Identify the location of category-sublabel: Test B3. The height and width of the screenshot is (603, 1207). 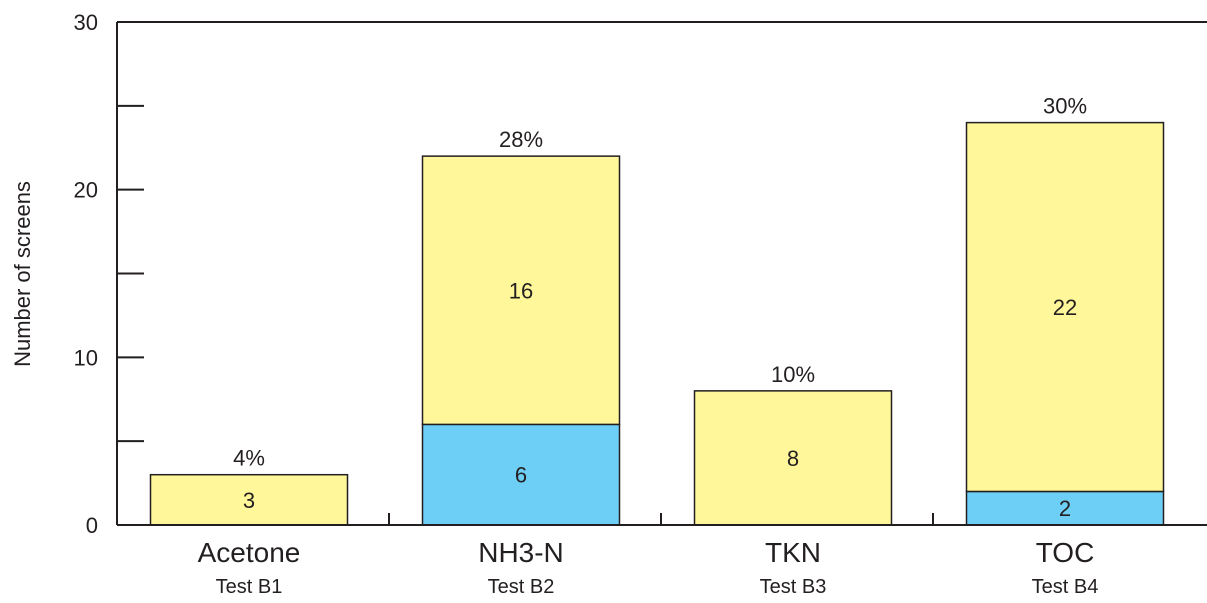
(793, 587).